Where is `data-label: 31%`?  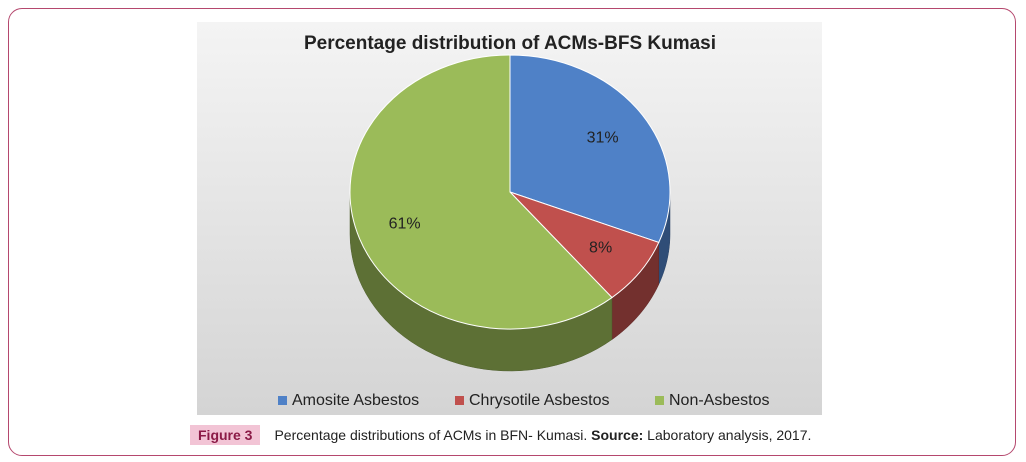
data-label: 31% is located at coordinates (603, 137).